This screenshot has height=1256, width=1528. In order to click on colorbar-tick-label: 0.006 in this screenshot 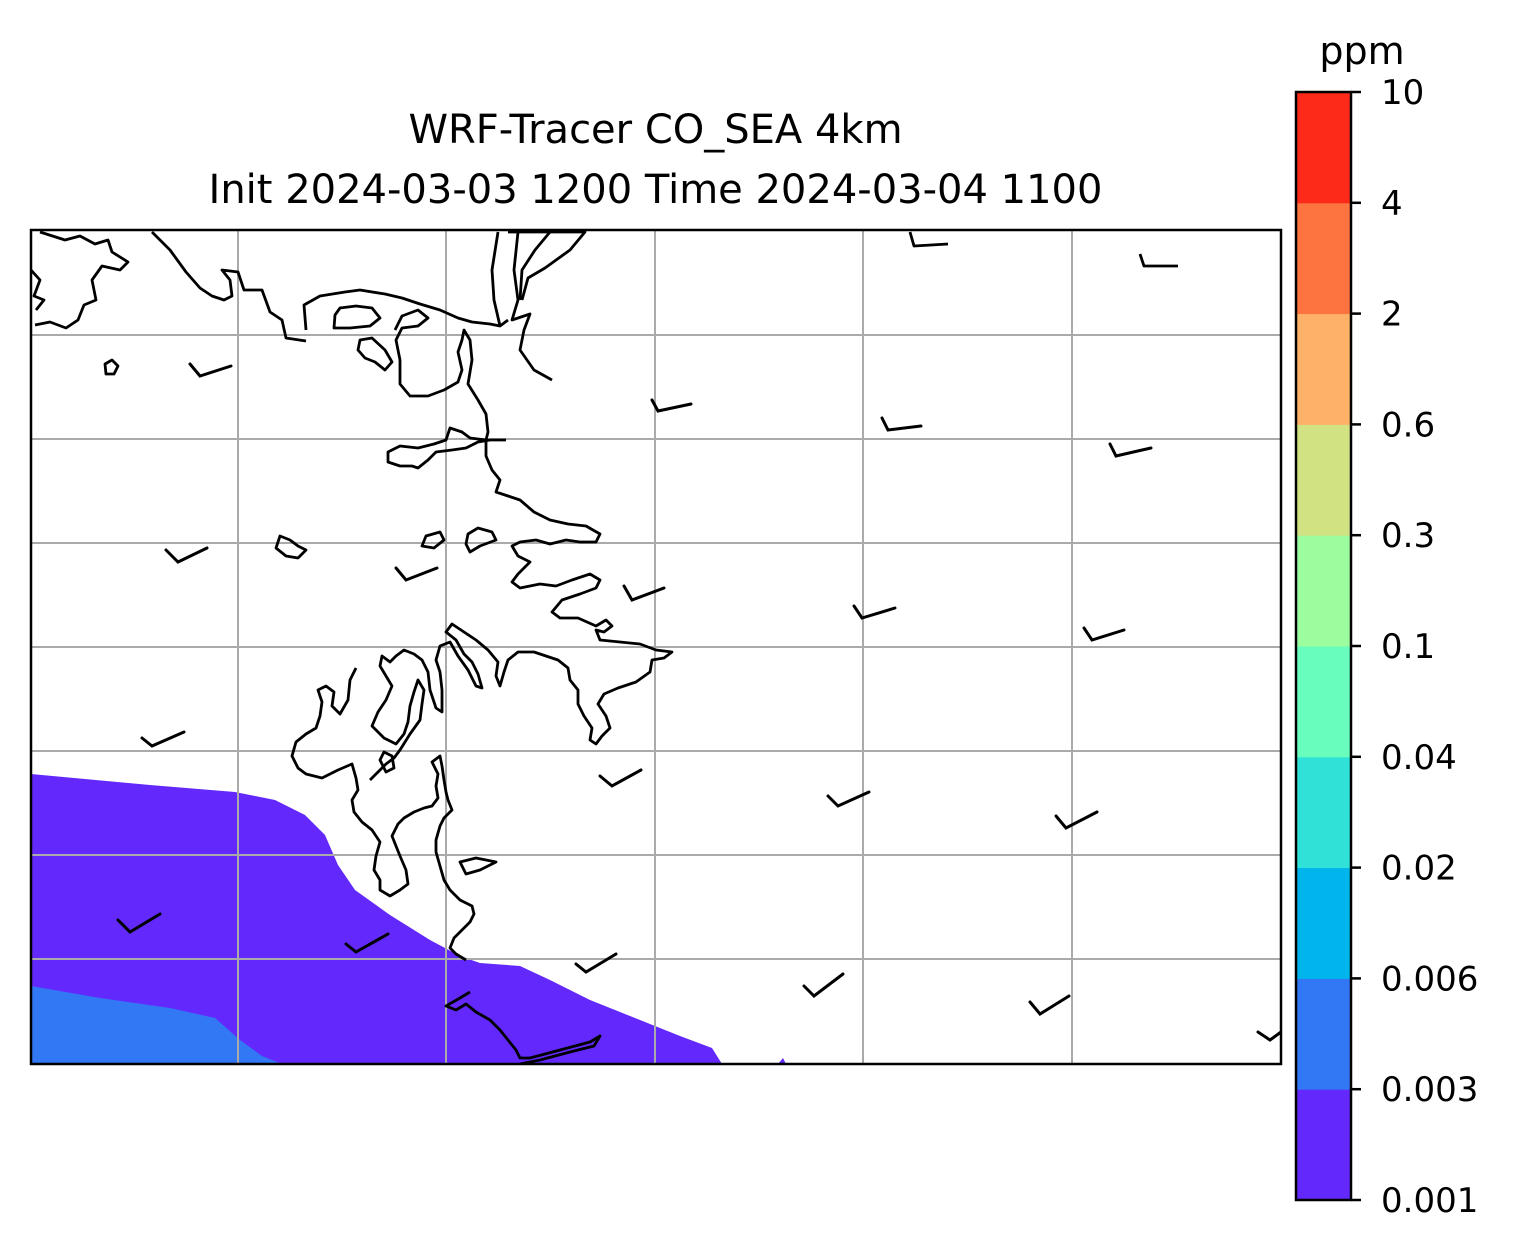, I will do `click(1429, 979)`.